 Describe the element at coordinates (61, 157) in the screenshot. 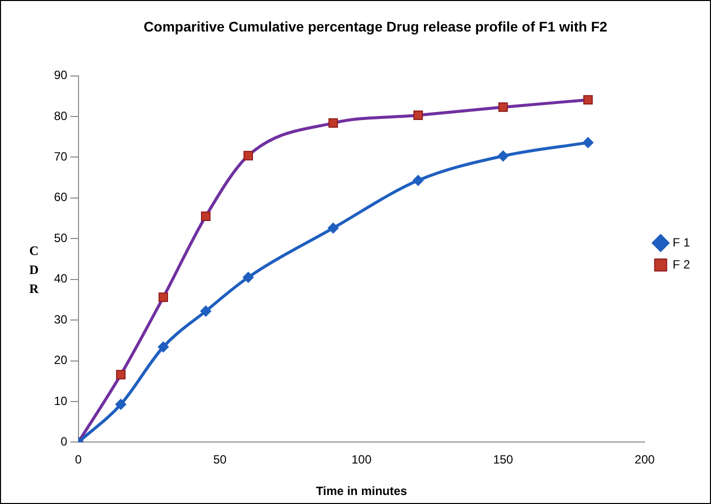

I see `y-tick-label: 70` at that location.